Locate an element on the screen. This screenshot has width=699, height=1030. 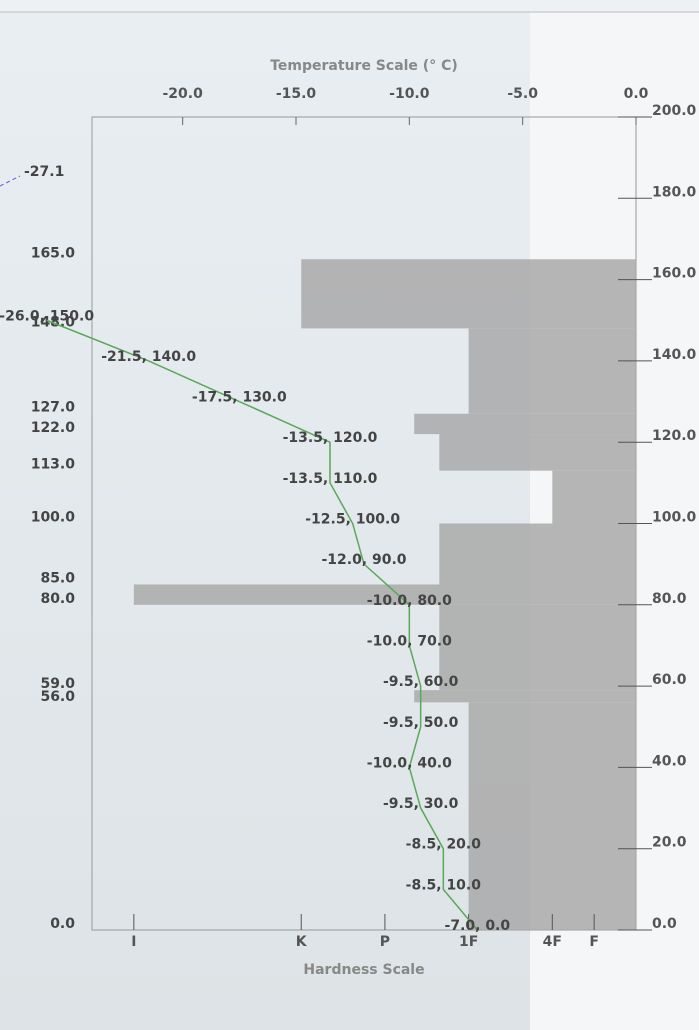
layer-boundary-label: 80.0 is located at coordinates (57, 599).